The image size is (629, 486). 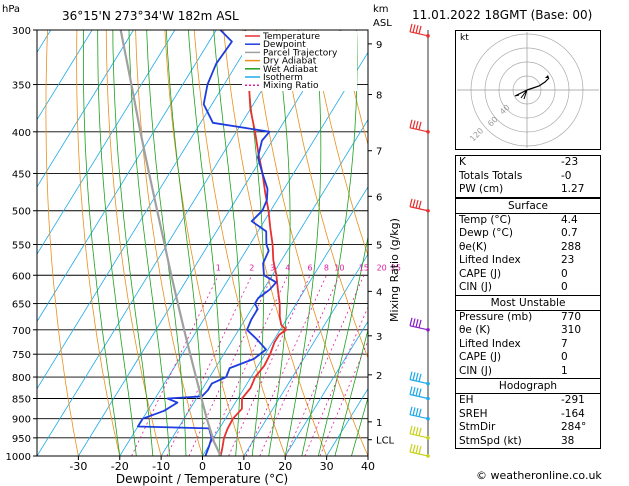 What do you see at coordinates (480, 357) in the screenshot?
I see `mu-label: CAPE (J)` at bounding box center [480, 357].